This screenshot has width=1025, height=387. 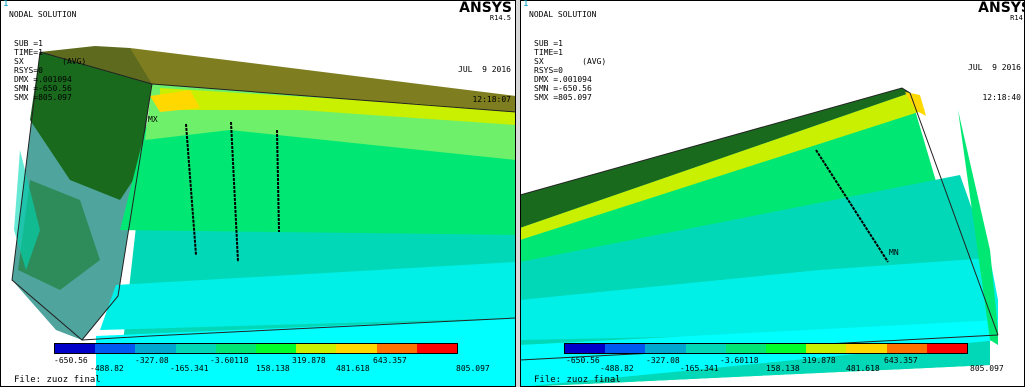 What do you see at coordinates (500, 18) in the screenshot?
I see `version-label: R14.5` at bounding box center [500, 18].